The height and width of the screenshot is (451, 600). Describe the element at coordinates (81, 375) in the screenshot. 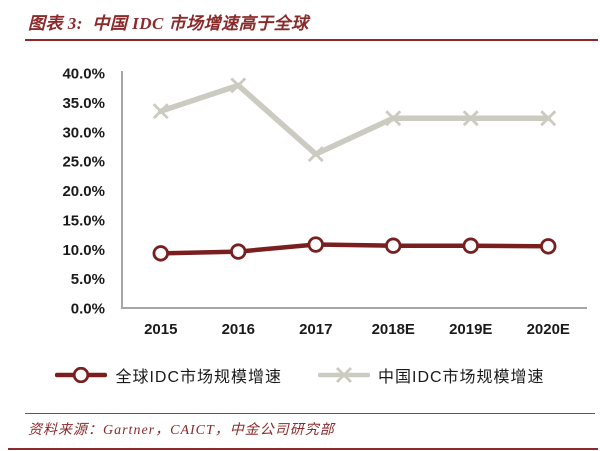

I see `global-series-marker-icon` at that location.